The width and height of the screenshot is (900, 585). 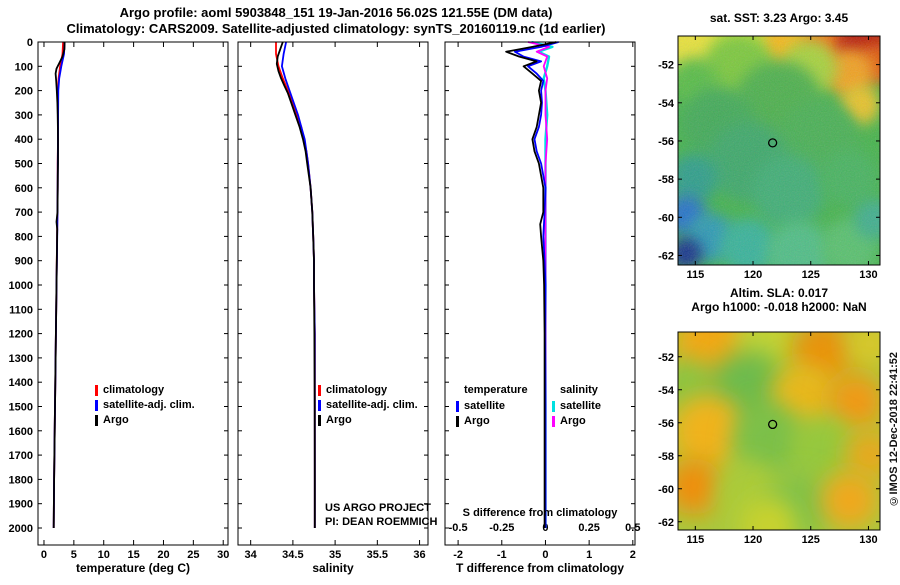 I want to click on svg-text: -58, so click(x=666, y=457).